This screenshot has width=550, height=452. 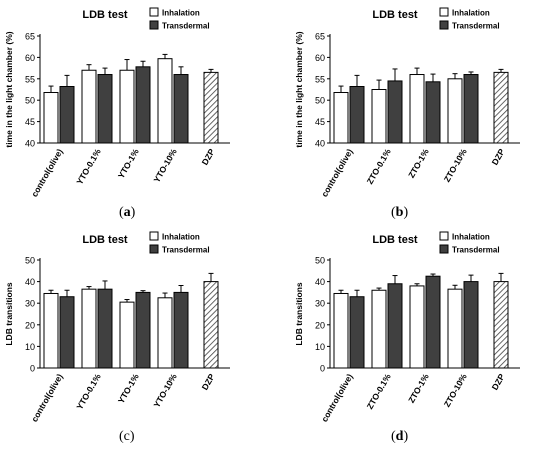 I want to click on x-tick-label: ZTO-10%, so click(x=455, y=390).